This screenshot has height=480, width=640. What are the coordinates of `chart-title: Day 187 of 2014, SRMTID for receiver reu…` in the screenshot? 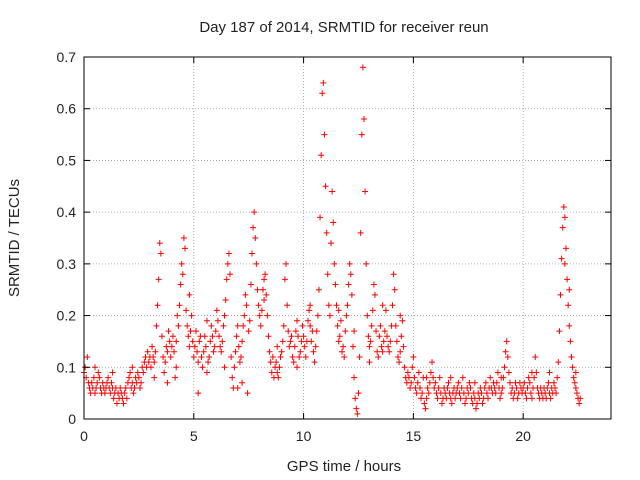 It's located at (343, 27).